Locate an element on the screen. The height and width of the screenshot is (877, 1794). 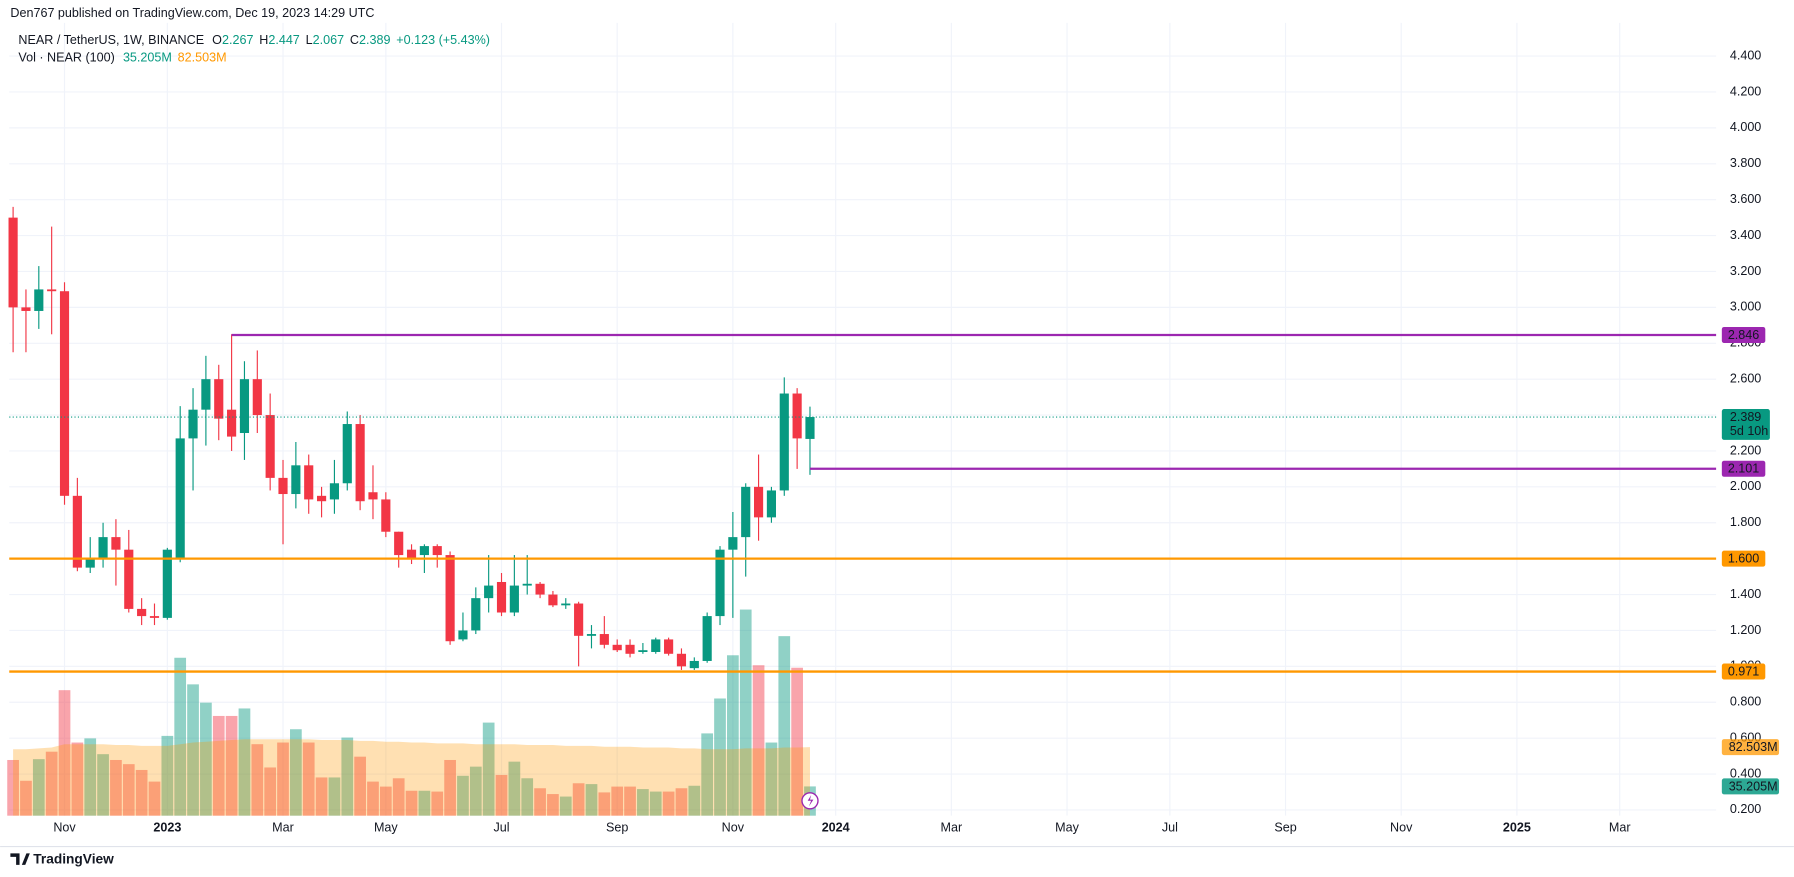
countdown-label: 5d 10h is located at coordinates (1749, 431).